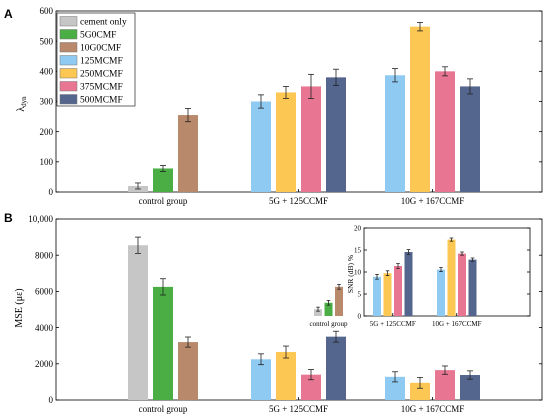 Image resolution: width=550 pixels, height=418 pixels. What do you see at coordinates (98, 36) in the screenshot?
I see `legend-entry: 5G0CMF` at bounding box center [98, 36].